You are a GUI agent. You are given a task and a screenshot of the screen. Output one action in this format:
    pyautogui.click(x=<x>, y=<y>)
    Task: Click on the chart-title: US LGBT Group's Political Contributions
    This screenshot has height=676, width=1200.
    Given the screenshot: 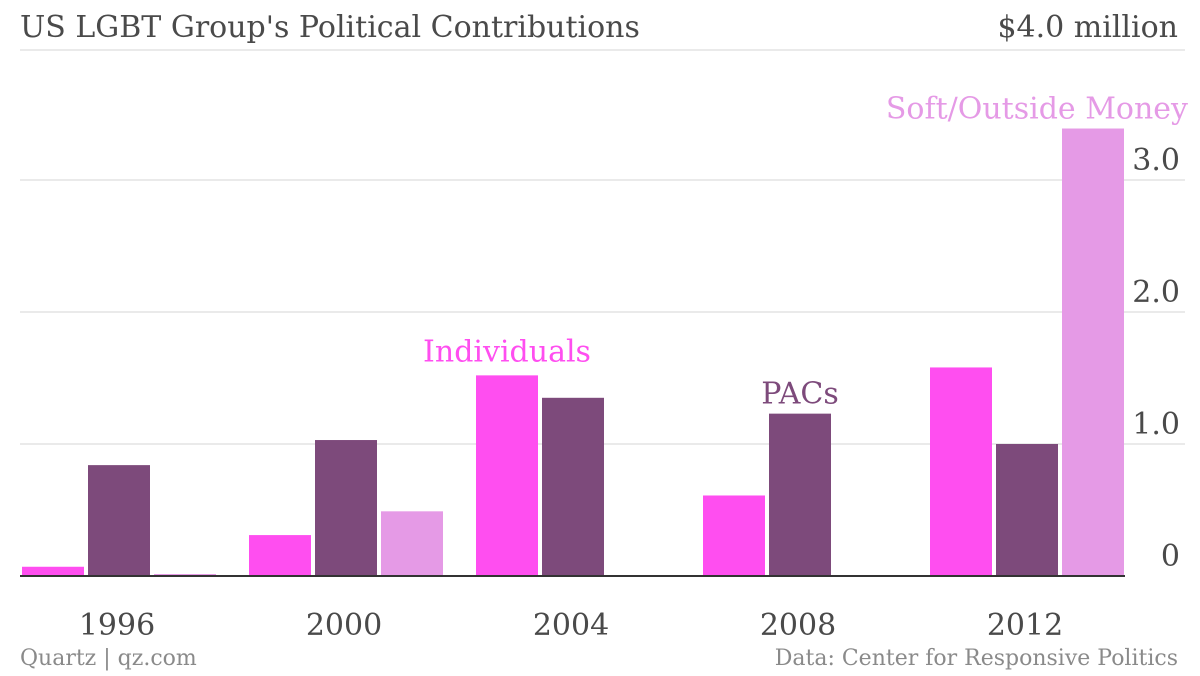 What is the action you would take?
    pyautogui.click(x=330, y=27)
    